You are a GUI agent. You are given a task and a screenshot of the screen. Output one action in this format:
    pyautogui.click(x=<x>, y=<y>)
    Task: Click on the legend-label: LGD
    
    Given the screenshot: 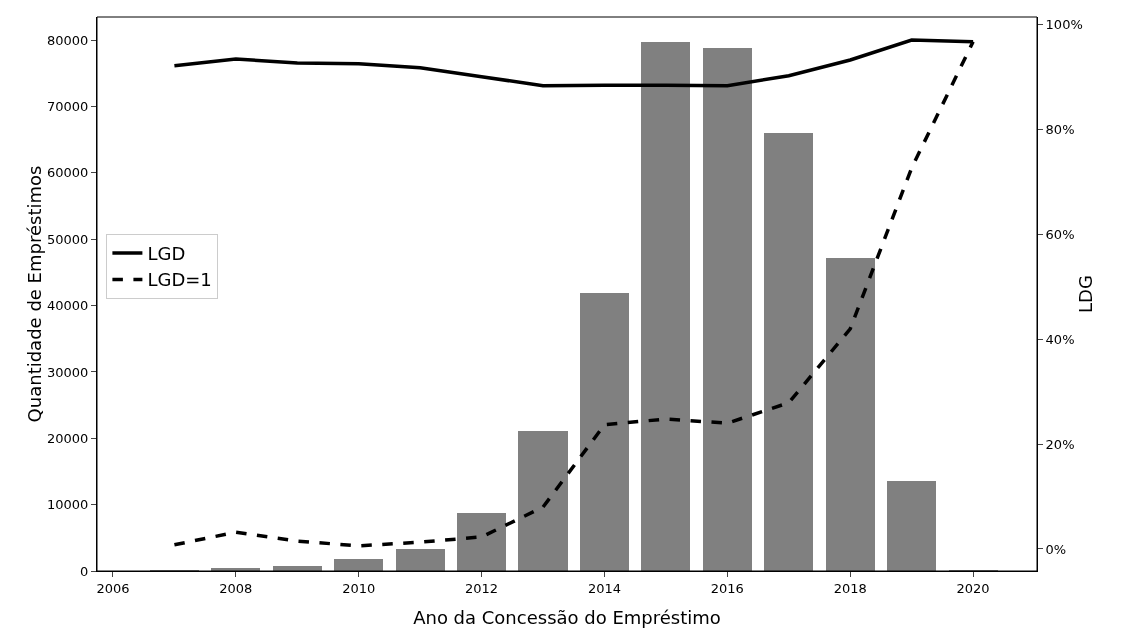 What is the action you would take?
    pyautogui.click(x=166, y=254)
    